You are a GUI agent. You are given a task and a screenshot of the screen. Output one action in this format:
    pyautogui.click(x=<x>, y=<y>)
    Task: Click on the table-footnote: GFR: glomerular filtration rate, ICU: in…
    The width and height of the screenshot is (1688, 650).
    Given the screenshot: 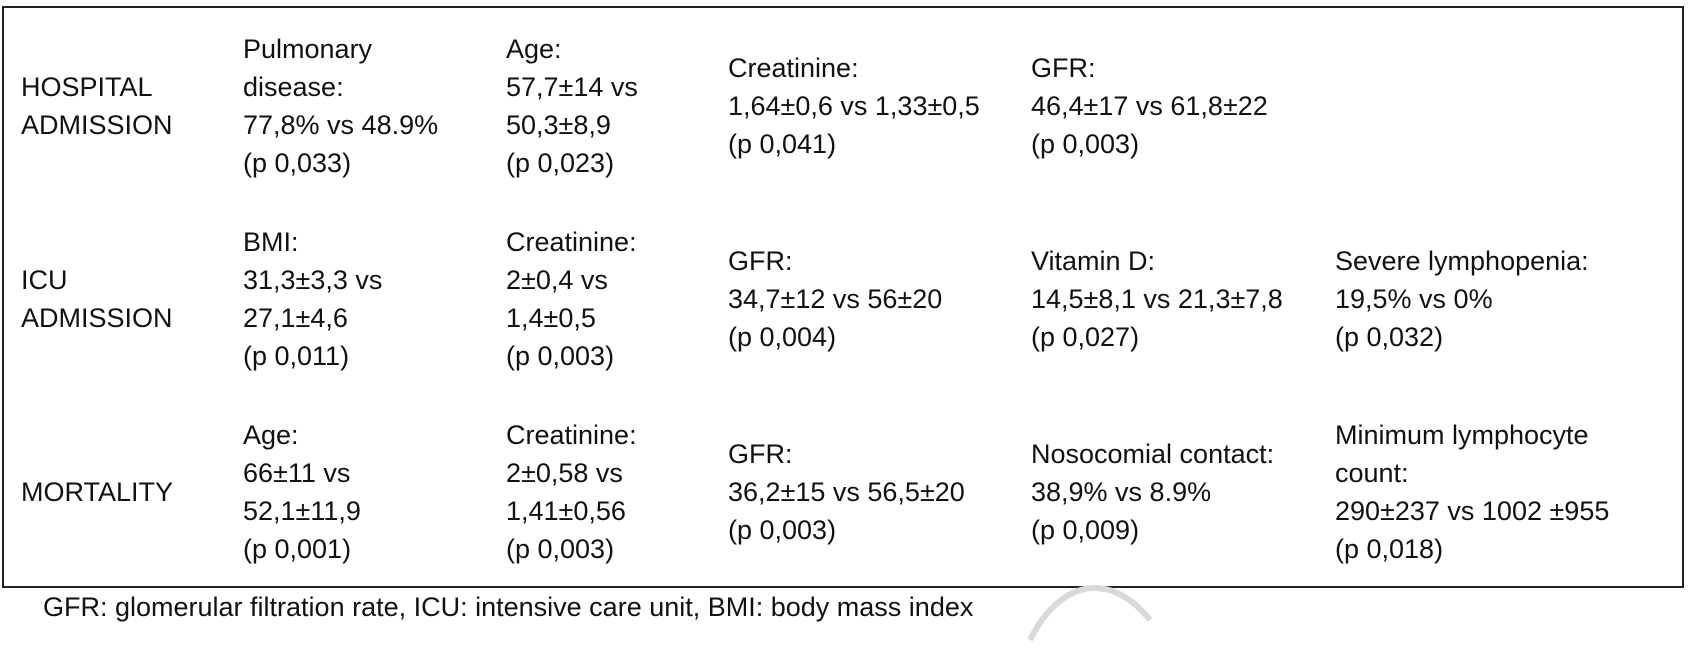 What is the action you would take?
    pyautogui.click(x=508, y=607)
    